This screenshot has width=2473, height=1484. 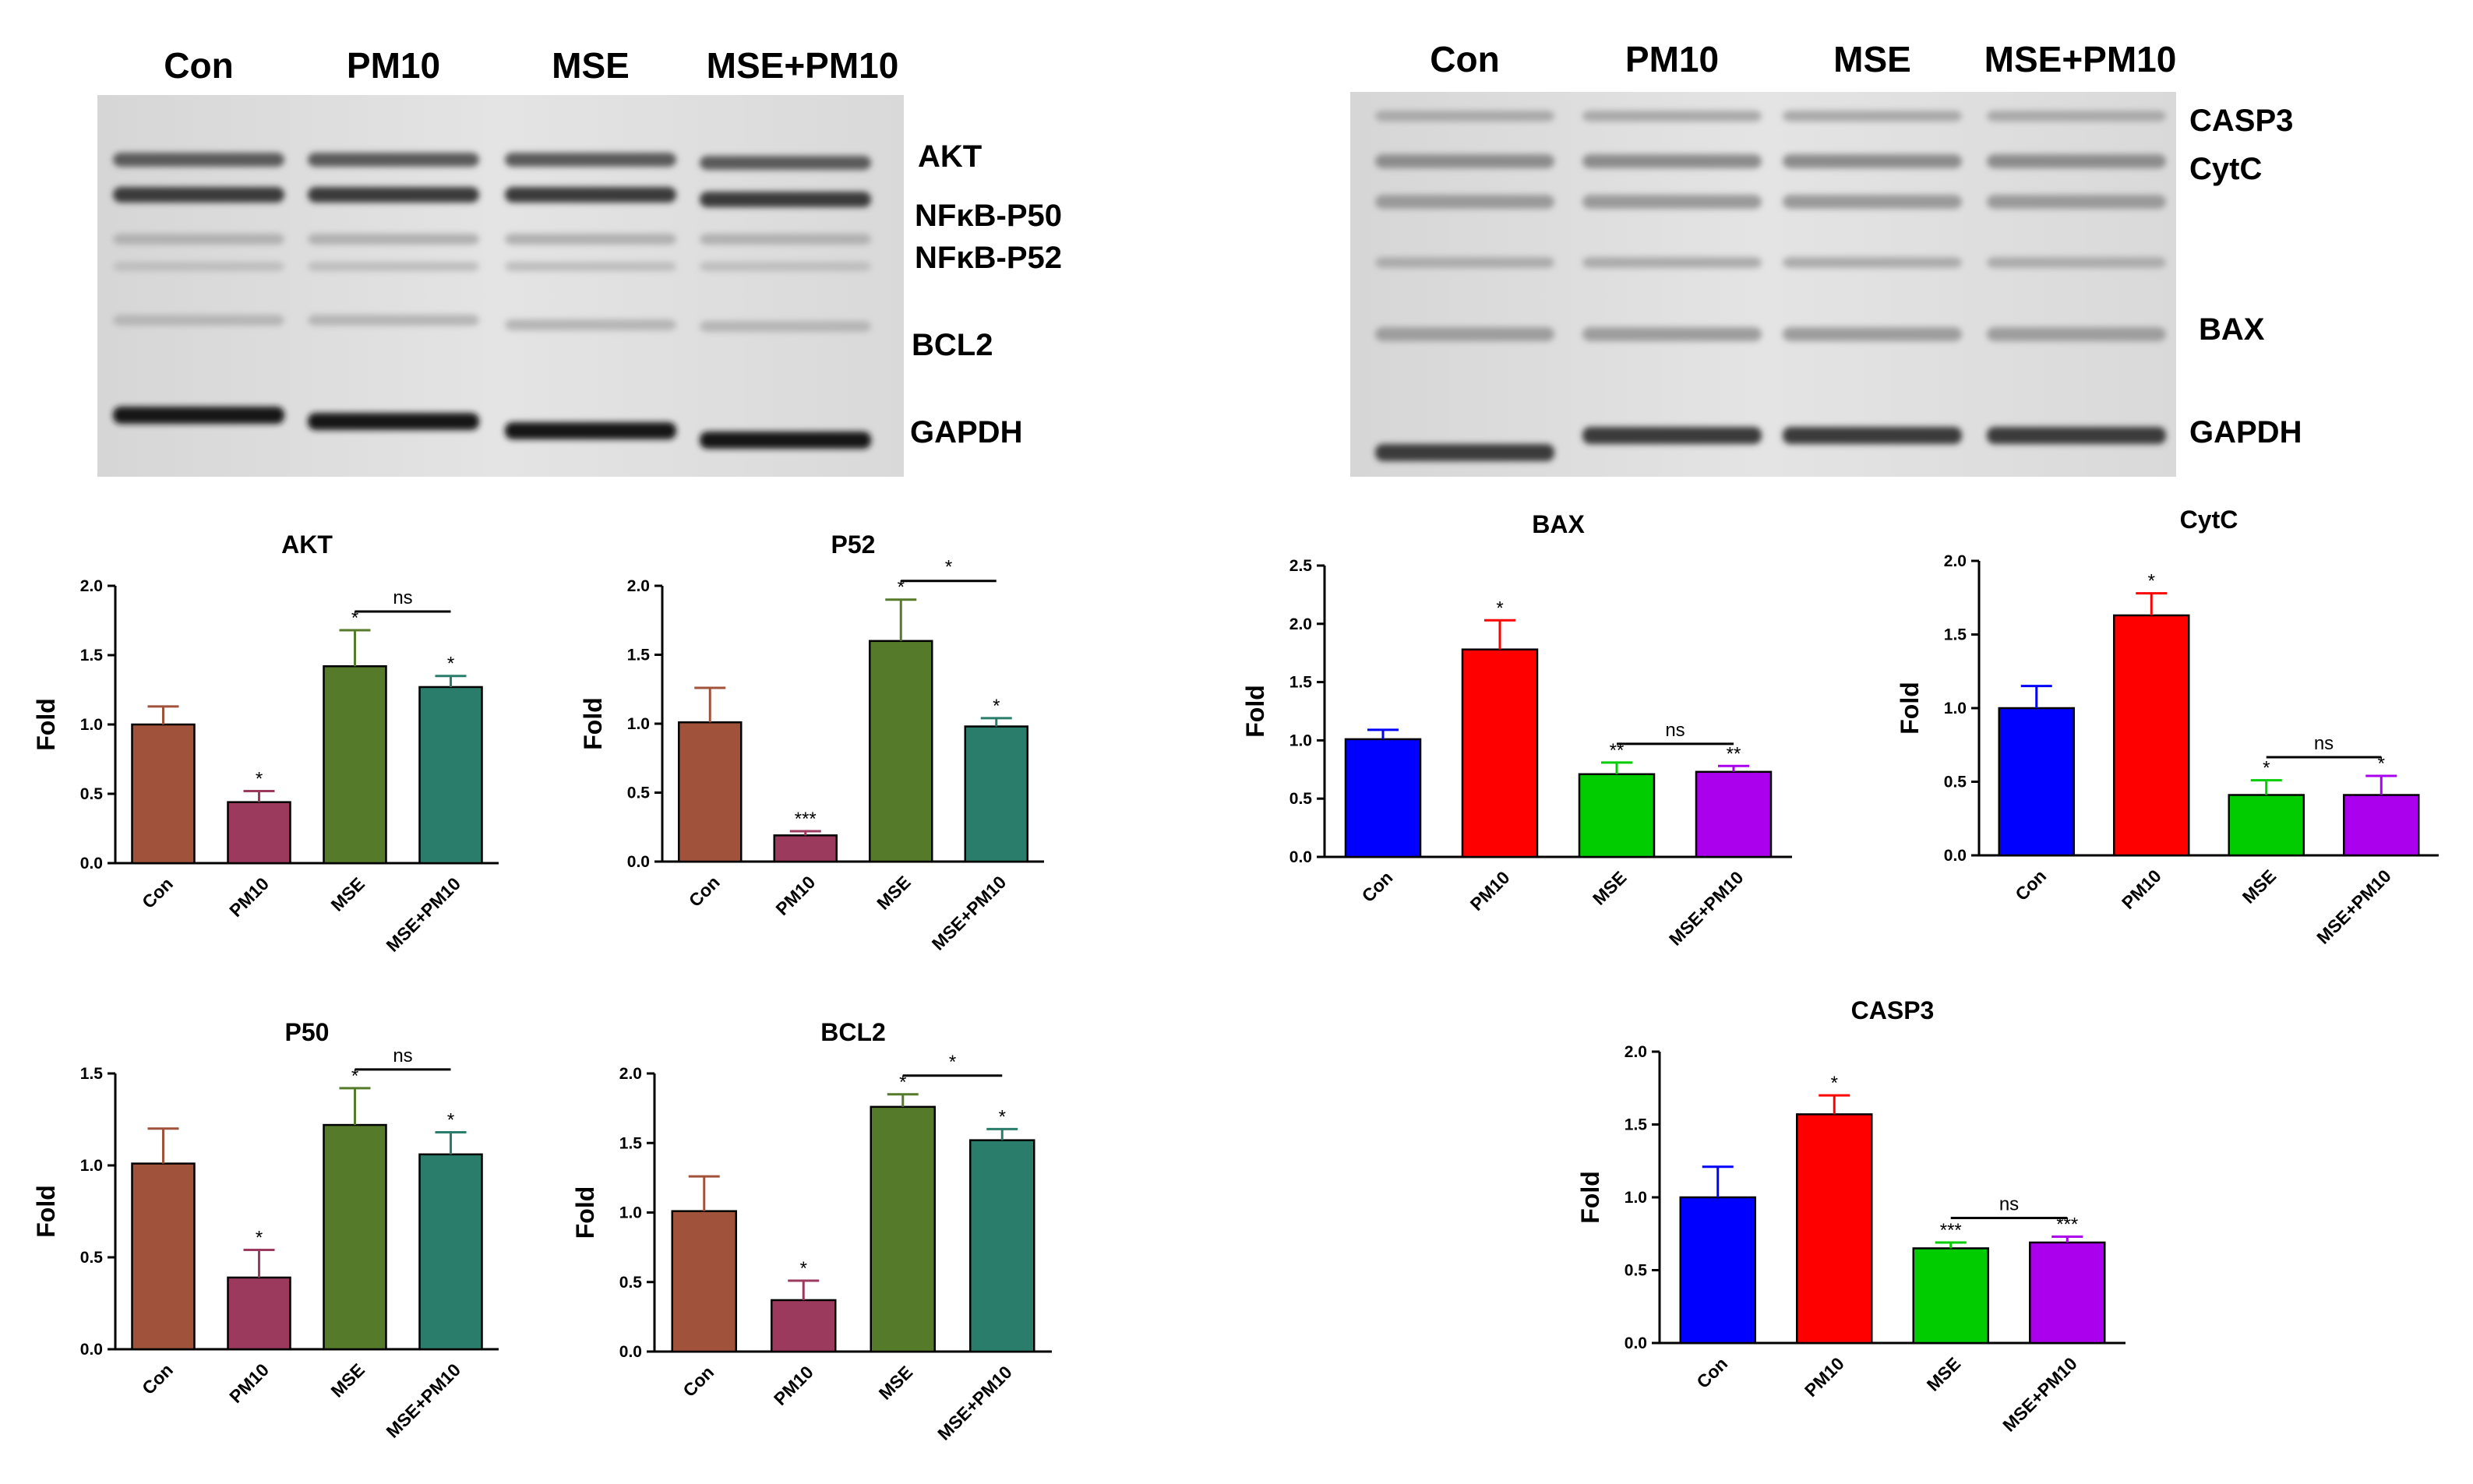 What do you see at coordinates (1301, 566) in the screenshot?
I see `y-tick-label: 2.5` at bounding box center [1301, 566].